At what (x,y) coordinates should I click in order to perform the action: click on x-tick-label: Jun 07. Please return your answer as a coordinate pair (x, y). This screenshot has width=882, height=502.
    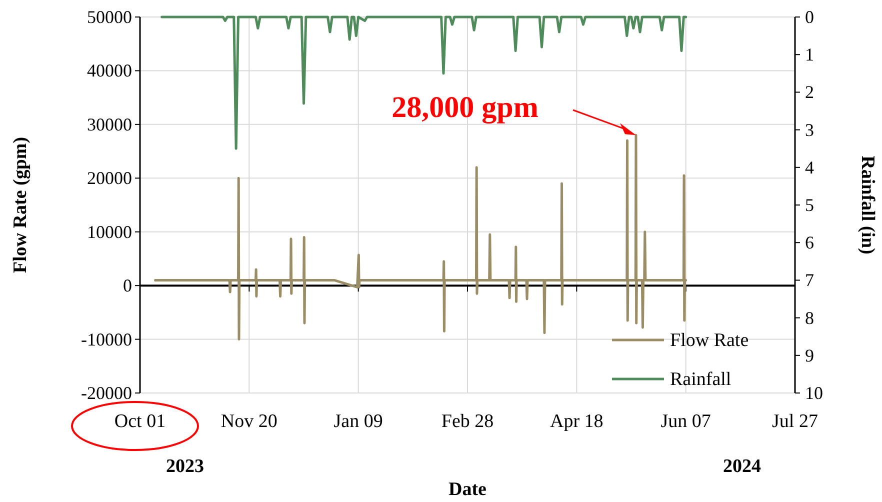
    Looking at the image, I should click on (685, 421).